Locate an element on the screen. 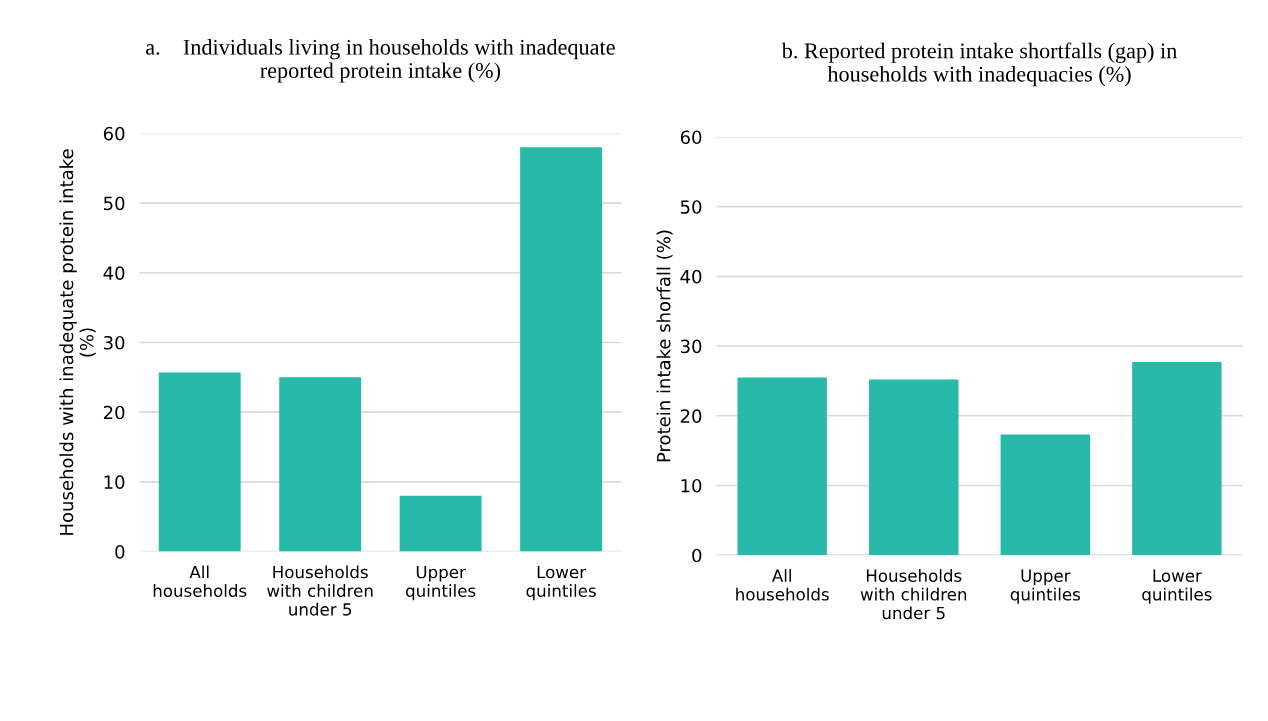 This screenshot has width=1268, height=721. y-axis-title: Households with inadequate protein intake (%) is located at coordinates (77, 342).